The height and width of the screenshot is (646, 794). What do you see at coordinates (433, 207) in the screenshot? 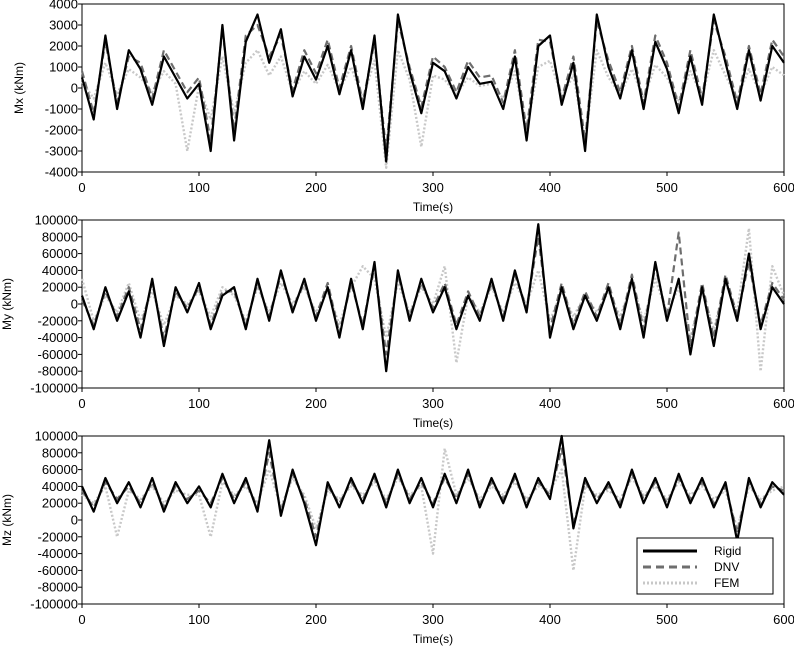
I see `x-axis-label-mx: Time(s)` at bounding box center [433, 207].